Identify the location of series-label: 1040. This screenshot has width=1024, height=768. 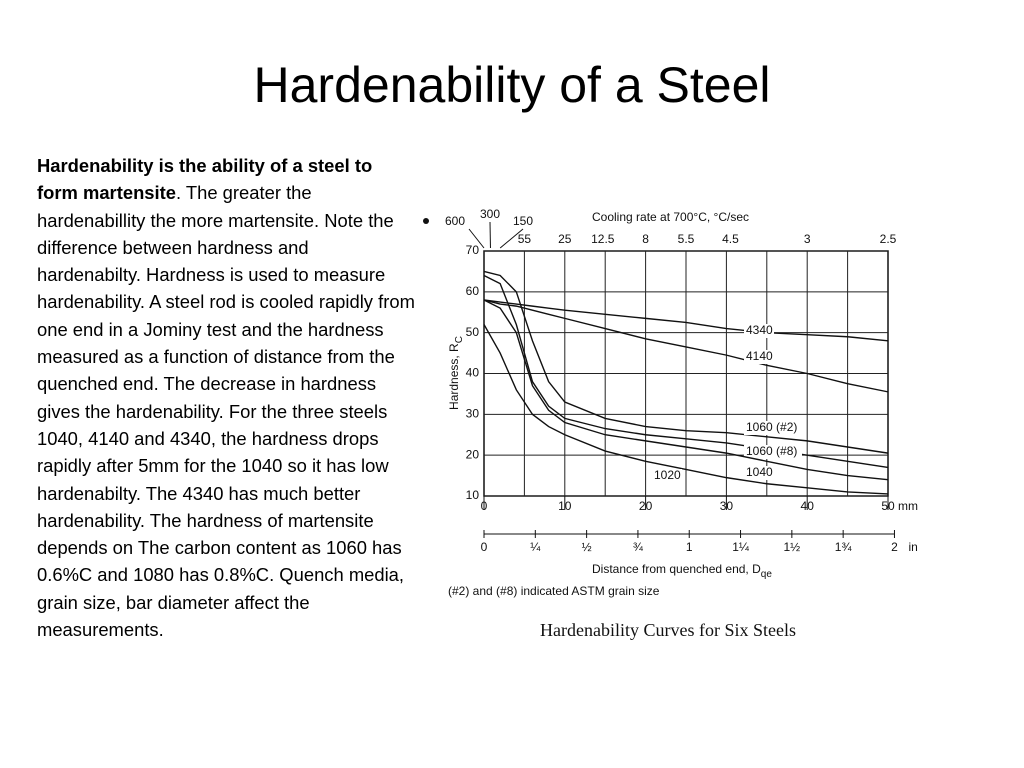
(759, 472).